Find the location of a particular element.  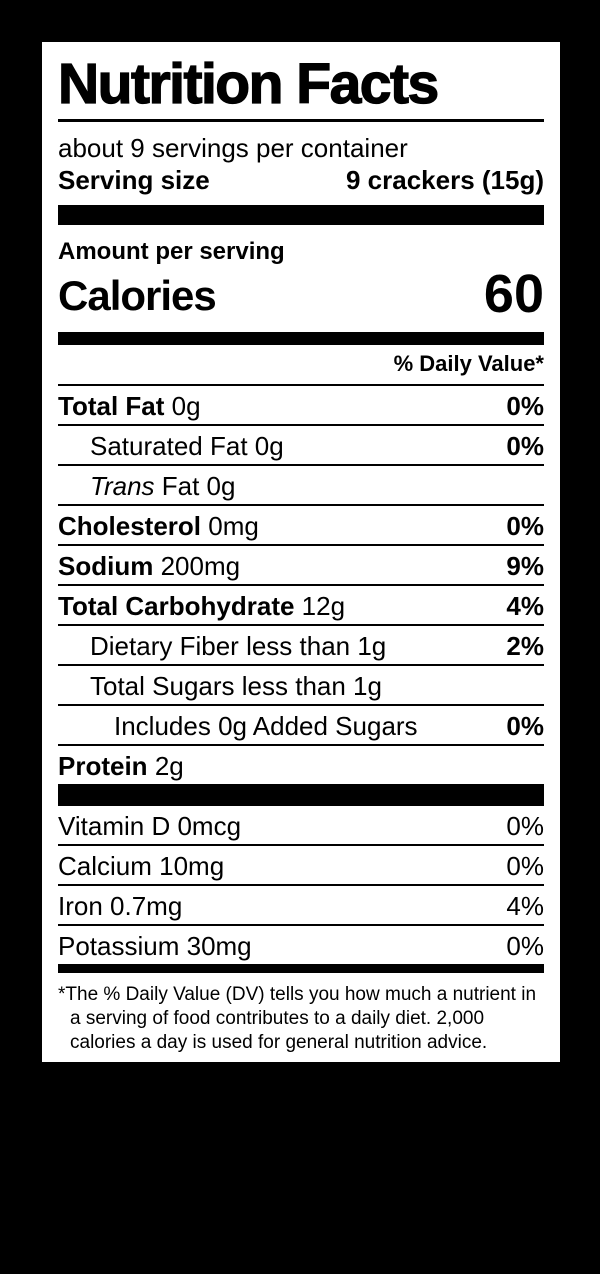

nutrient-row-total-carbohydrate: Total Carbohydrate 12g 4% is located at coordinates (301, 606).